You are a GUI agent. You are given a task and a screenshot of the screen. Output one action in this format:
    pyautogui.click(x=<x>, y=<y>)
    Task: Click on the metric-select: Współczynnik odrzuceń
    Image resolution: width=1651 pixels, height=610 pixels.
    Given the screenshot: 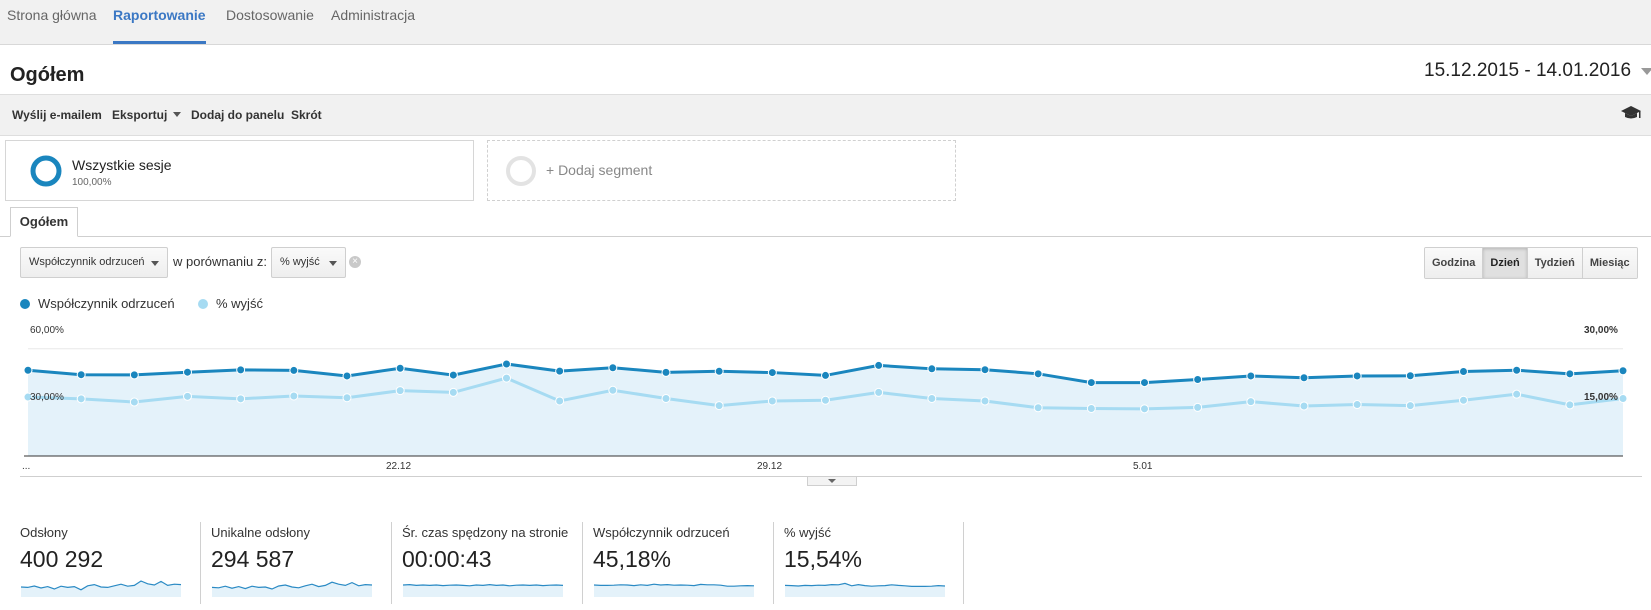 What is the action you would take?
    pyautogui.click(x=94, y=262)
    